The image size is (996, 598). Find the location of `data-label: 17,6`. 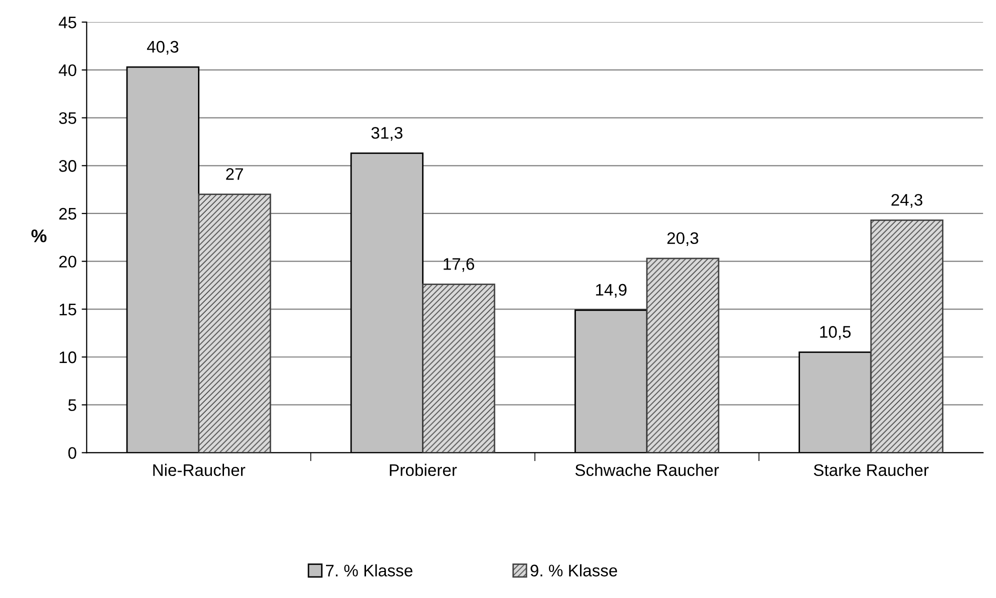

data-label: 17,6 is located at coordinates (459, 265).